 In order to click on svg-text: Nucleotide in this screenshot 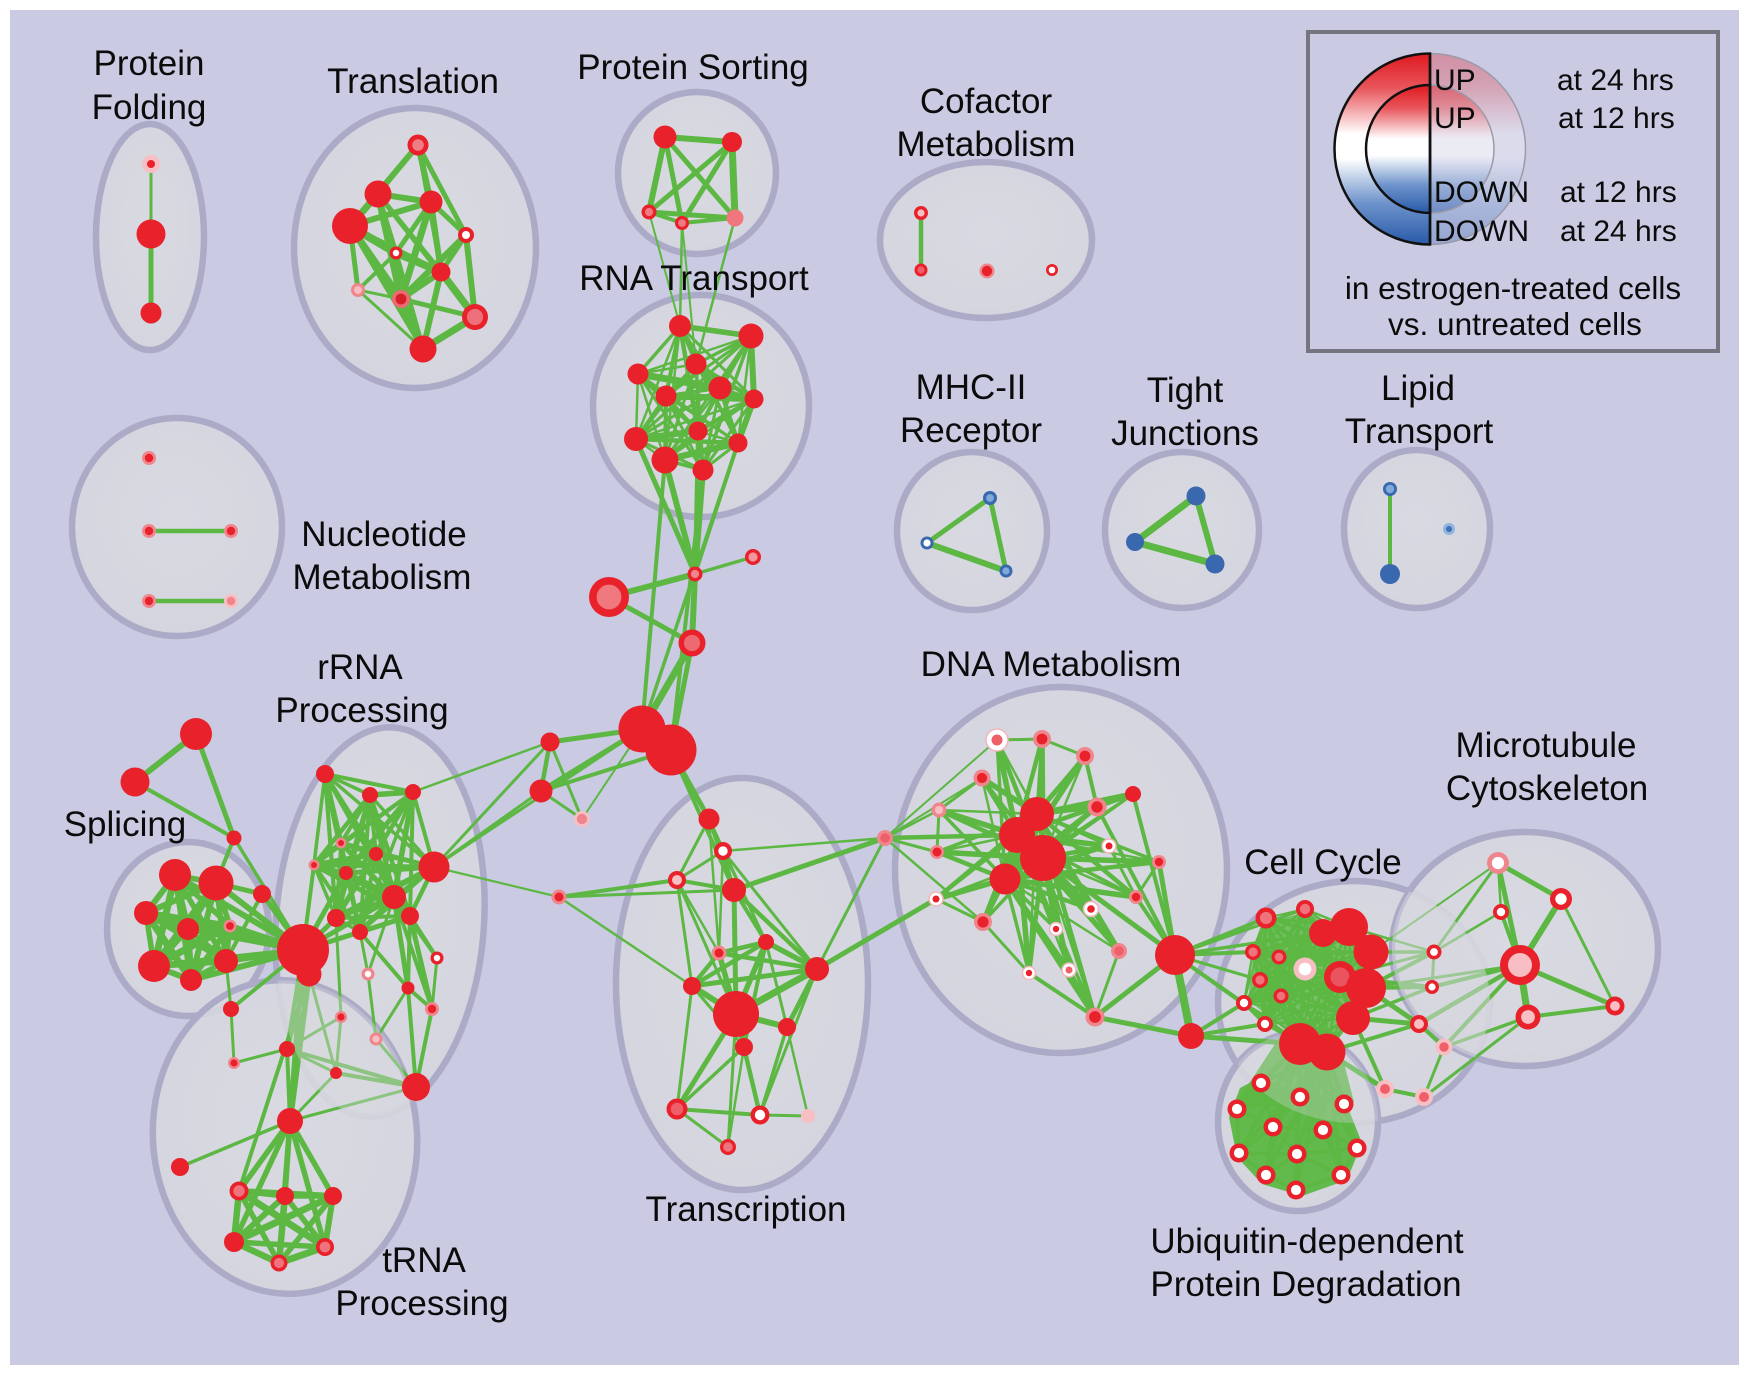, I will do `click(383, 534)`.